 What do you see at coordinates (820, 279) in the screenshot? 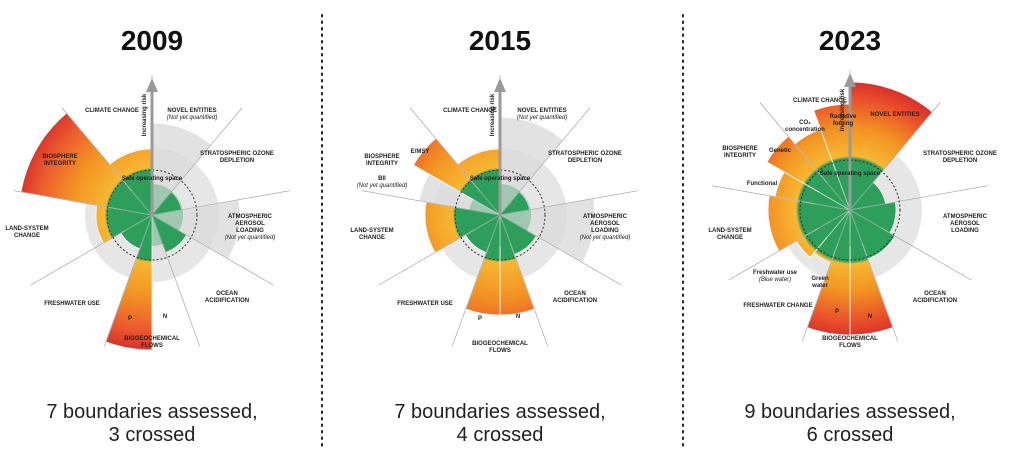
I see `label-line: Green` at bounding box center [820, 279].